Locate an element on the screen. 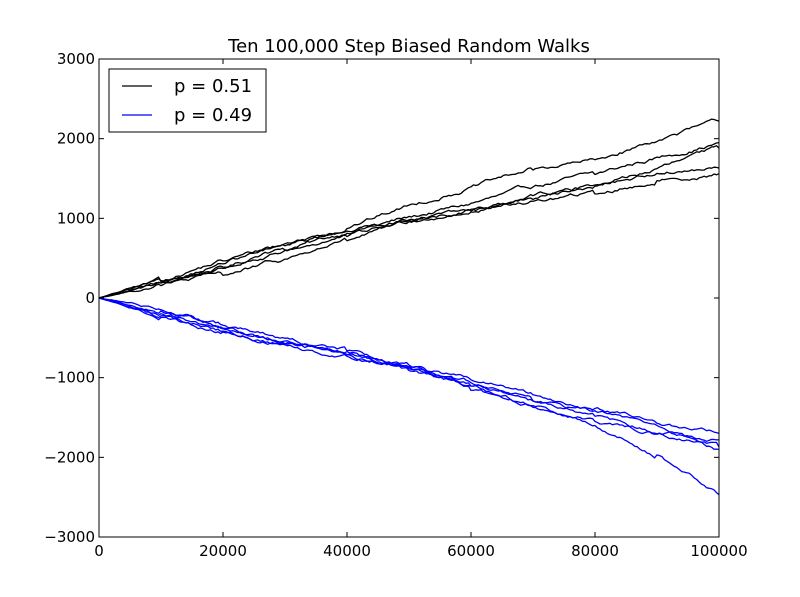  x-tick-label: 100000 is located at coordinates (718, 551).